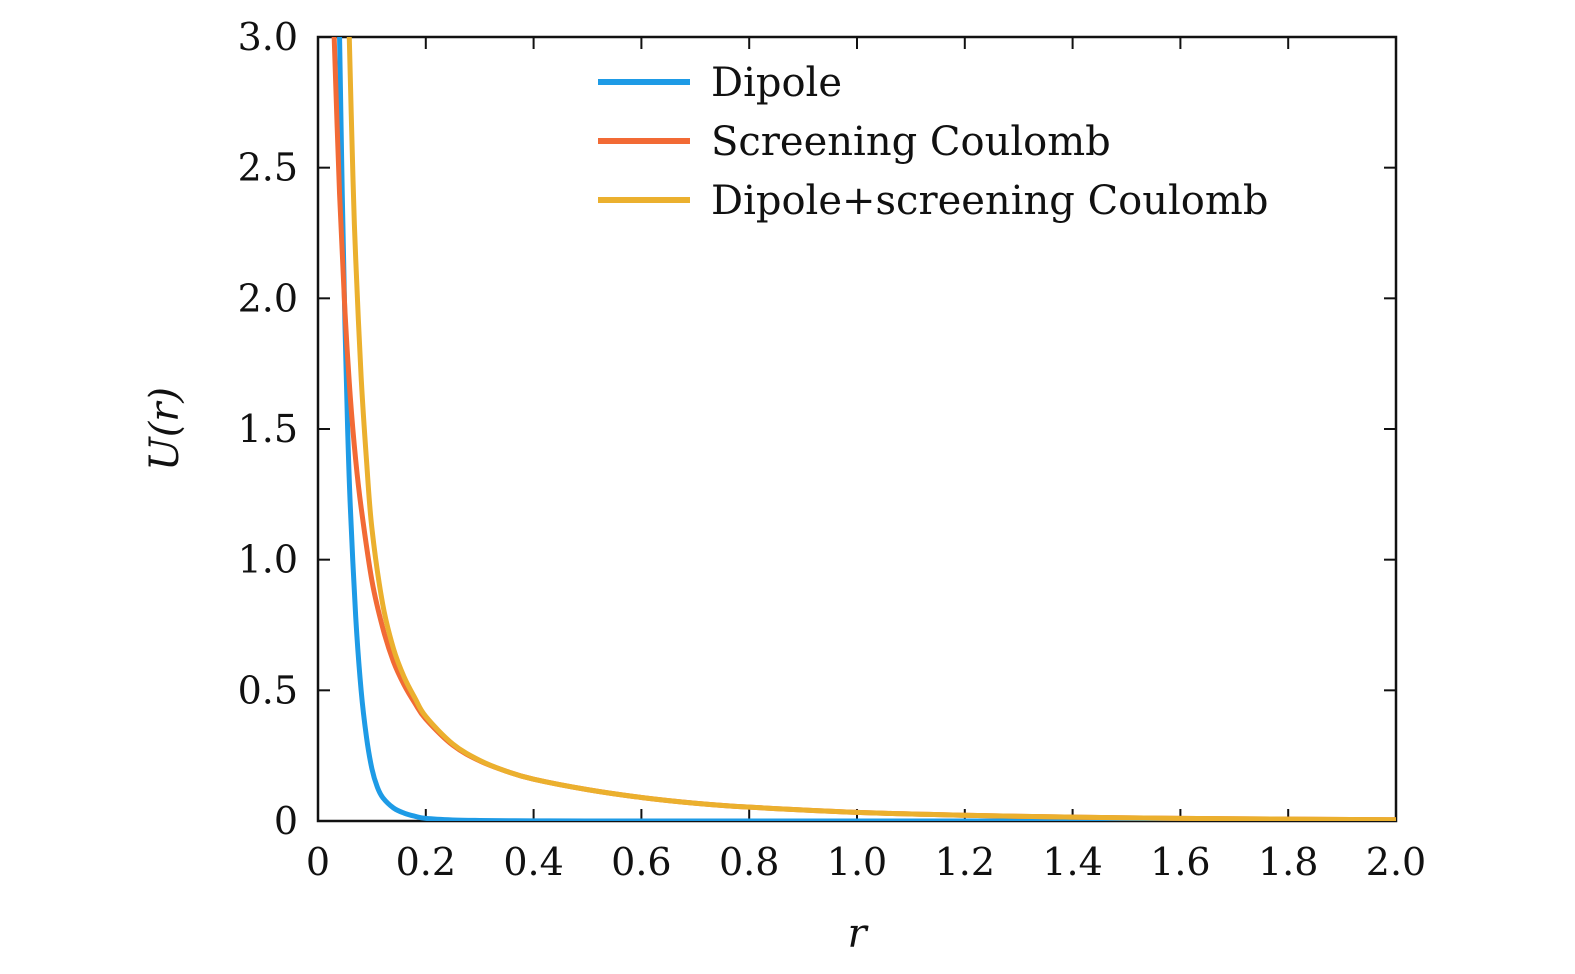 The width and height of the screenshot is (1575, 974). What do you see at coordinates (911, 142) in the screenshot?
I see `legend-label: Screening Coulomb` at bounding box center [911, 142].